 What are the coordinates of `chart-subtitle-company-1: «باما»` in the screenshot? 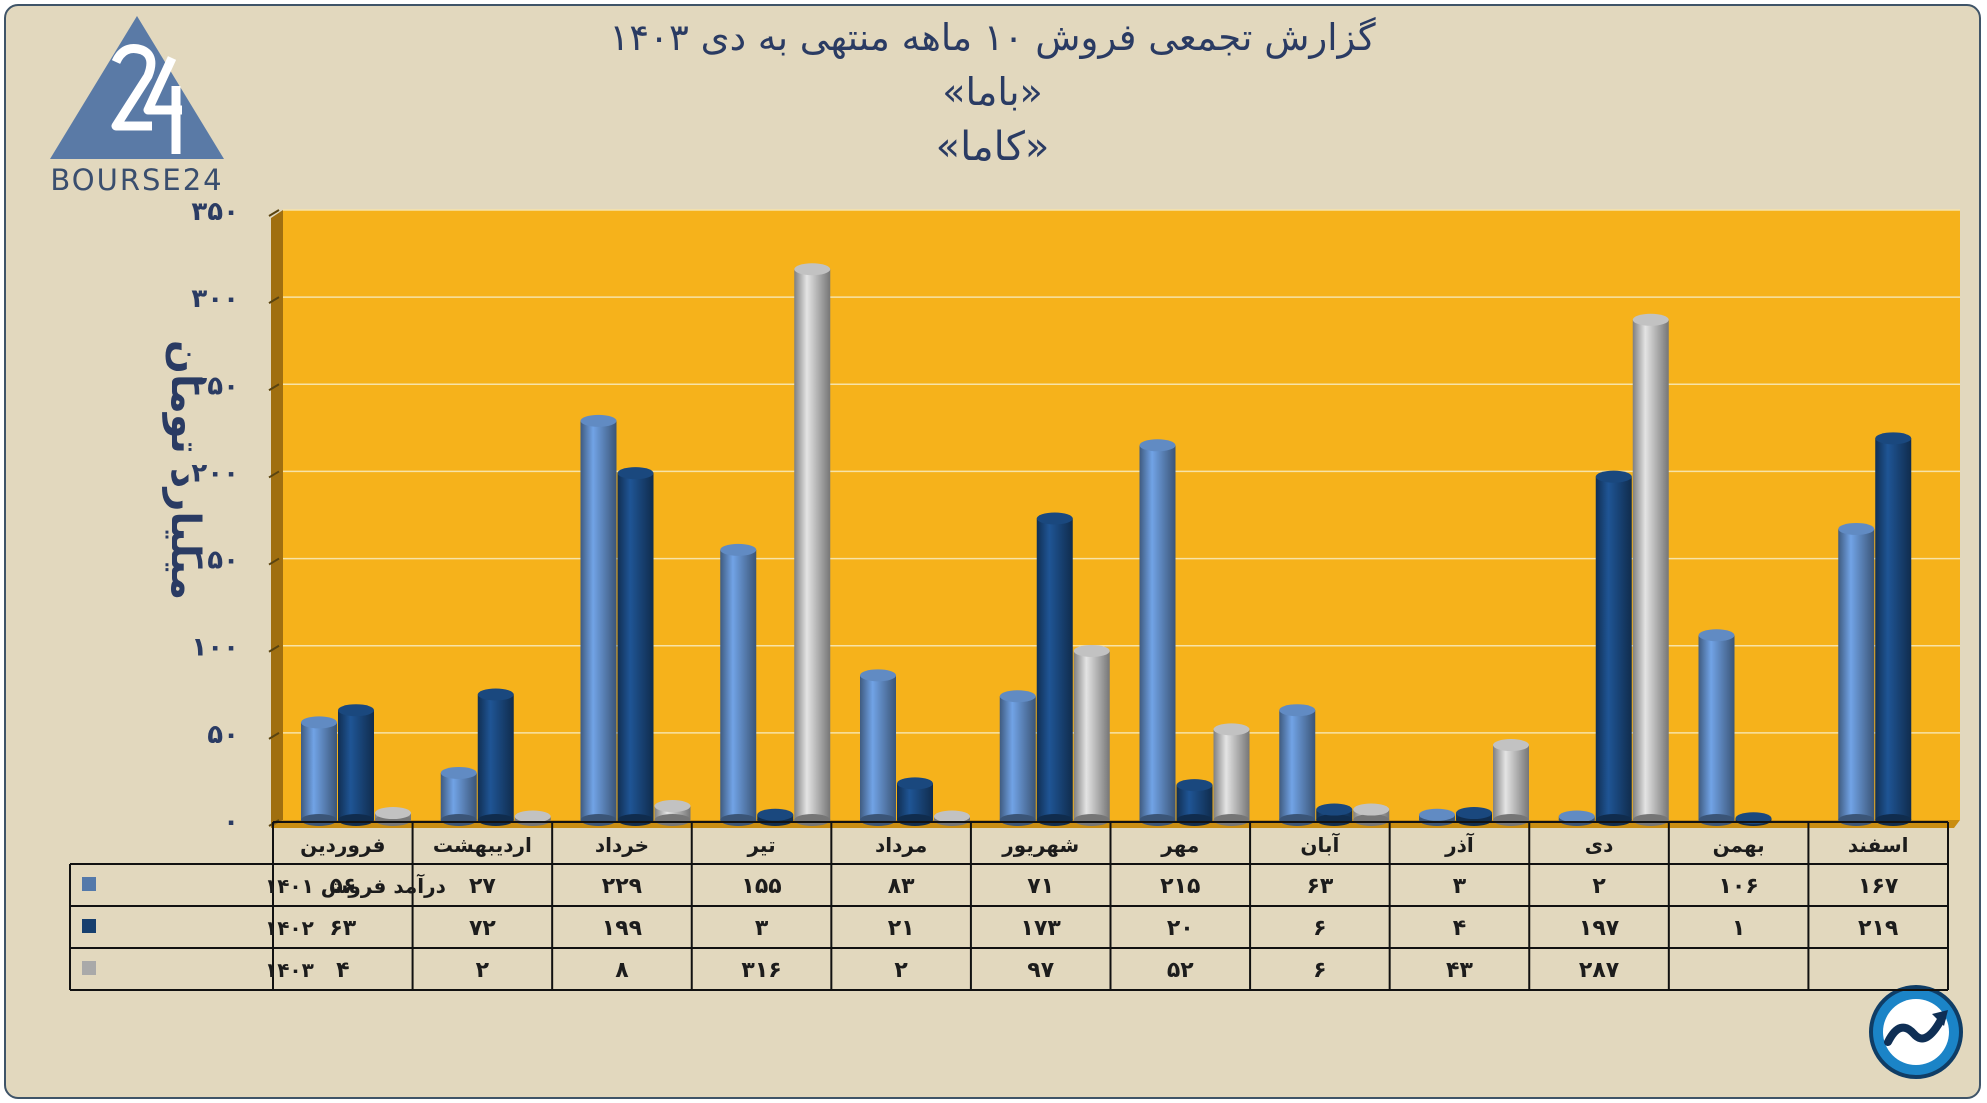 It's located at (992, 92).